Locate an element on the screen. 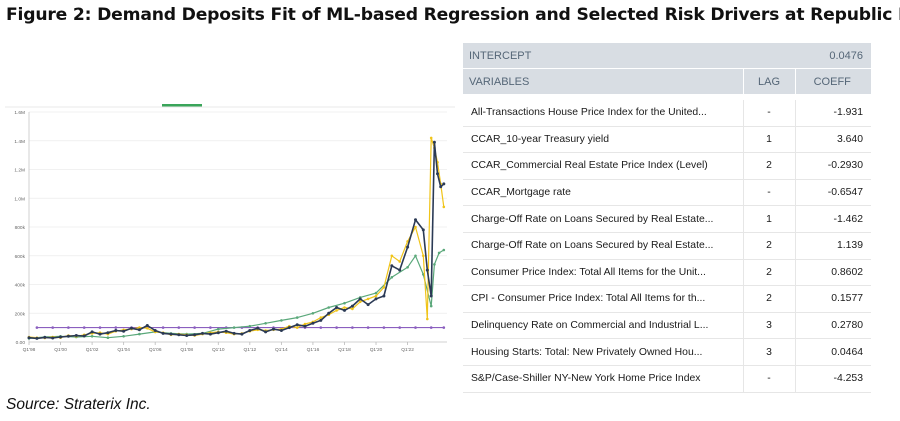  intercept-value: 0.0476 is located at coordinates (833, 56).